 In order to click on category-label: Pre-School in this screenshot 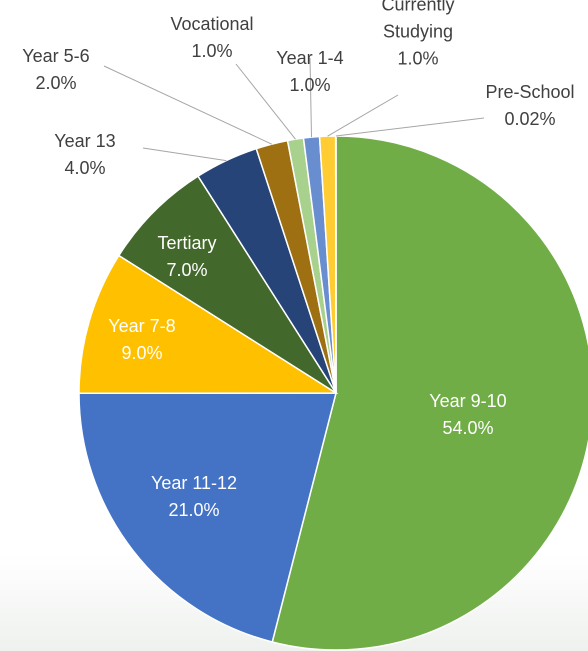, I will do `click(530, 92)`.